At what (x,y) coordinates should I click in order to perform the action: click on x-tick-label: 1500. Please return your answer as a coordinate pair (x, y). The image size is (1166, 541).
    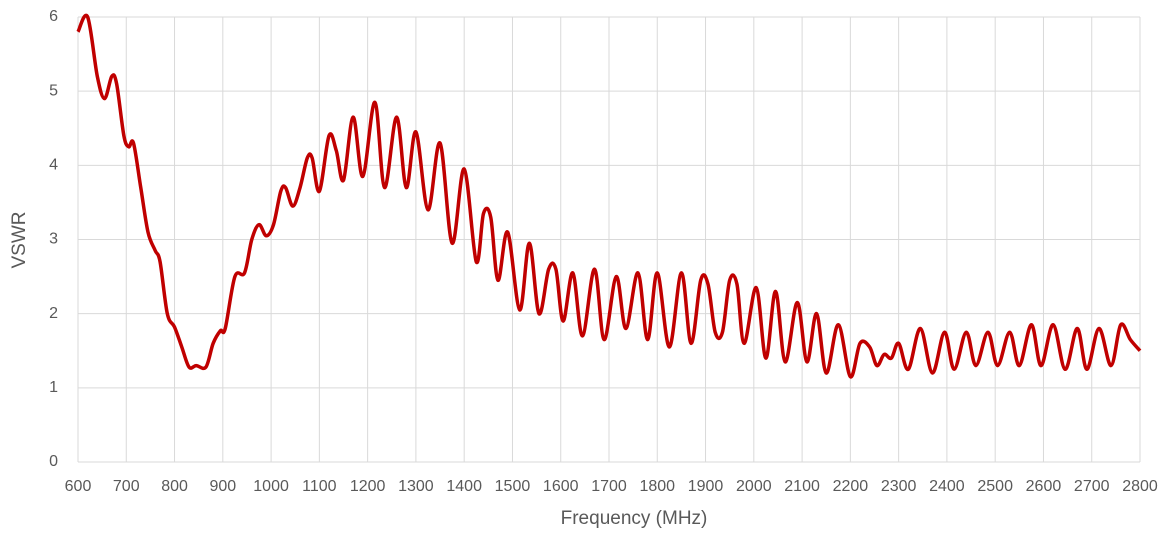
    Looking at the image, I should click on (513, 486).